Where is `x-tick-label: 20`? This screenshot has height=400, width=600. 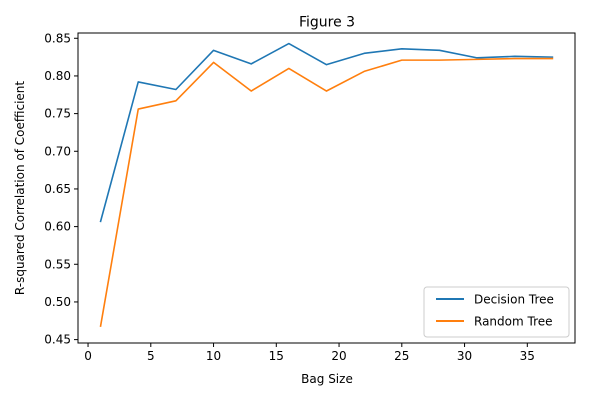 x-tick-label: 20 is located at coordinates (338, 356).